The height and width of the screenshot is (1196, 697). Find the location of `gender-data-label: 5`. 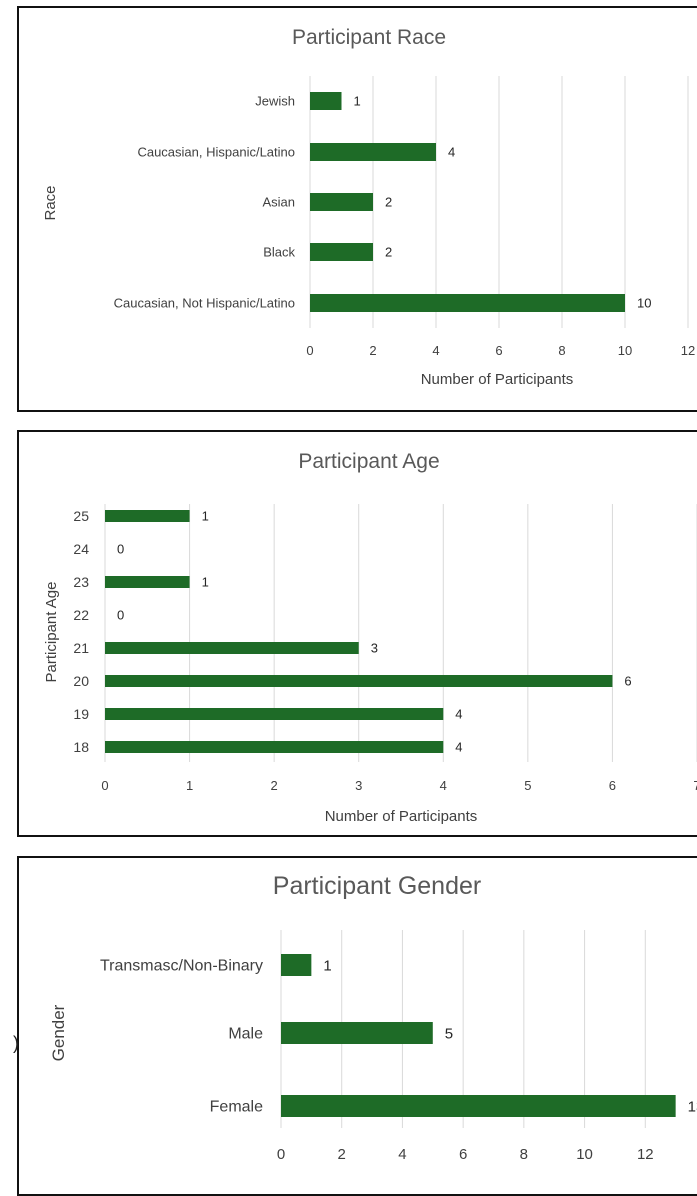

gender-data-label: 5 is located at coordinates (449, 1033).